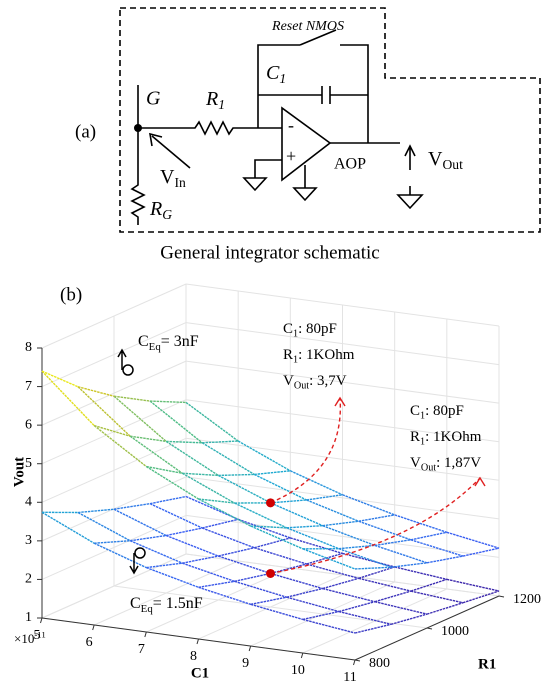  I want to click on x-tick-label: 6, so click(89, 642).